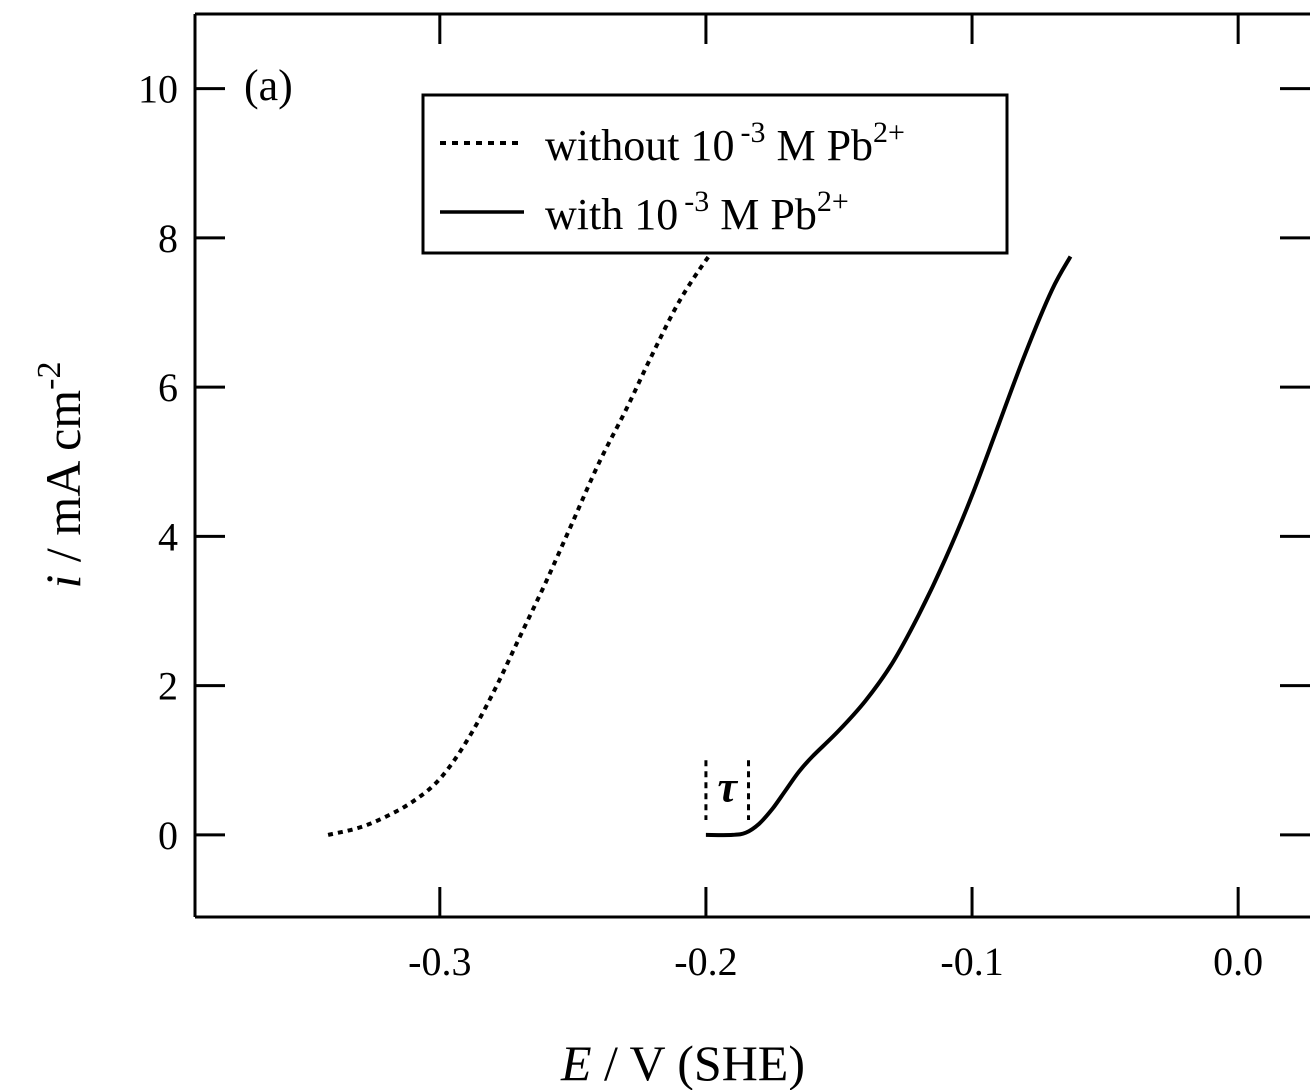 The height and width of the screenshot is (1090, 1310). Describe the element at coordinates (705, 961) in the screenshot. I see `x-tick-label: -0.2` at that location.